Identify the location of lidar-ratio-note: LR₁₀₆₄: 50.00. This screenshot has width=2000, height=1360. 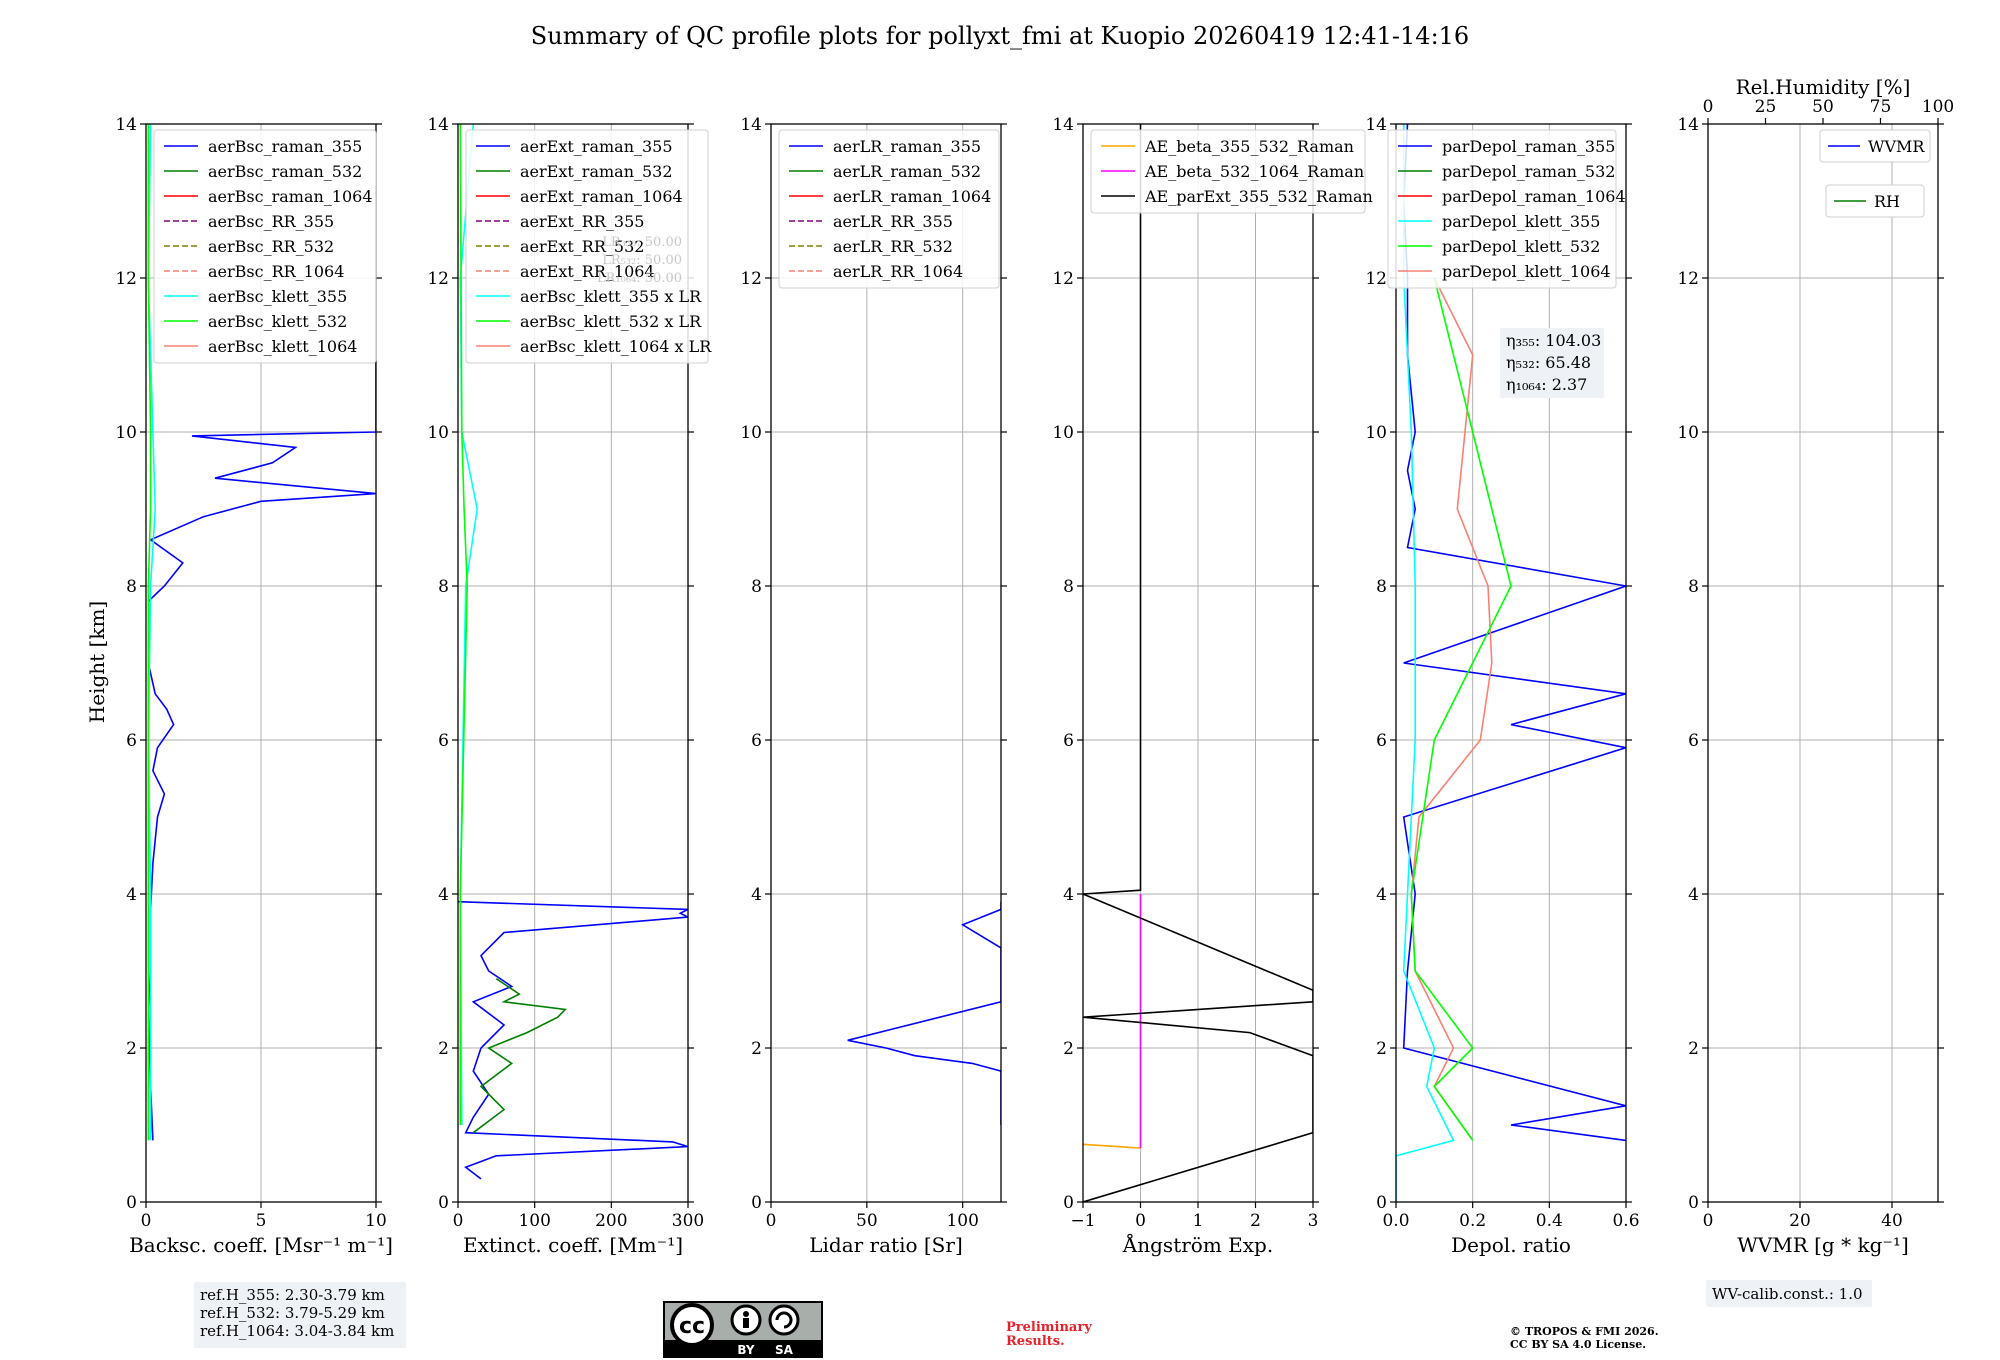
(639, 278).